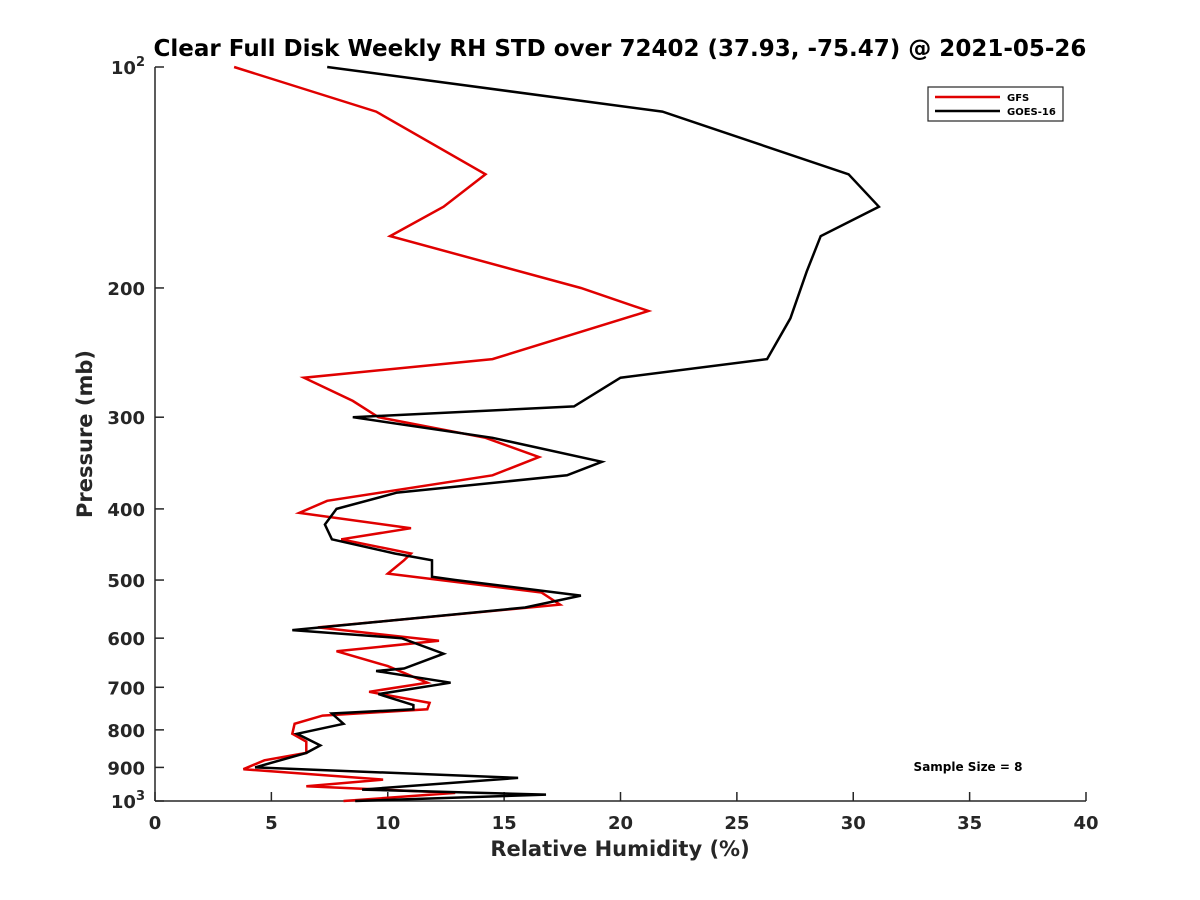 This screenshot has width=1200, height=900. I want to click on x-tick-label: 20, so click(620, 823).